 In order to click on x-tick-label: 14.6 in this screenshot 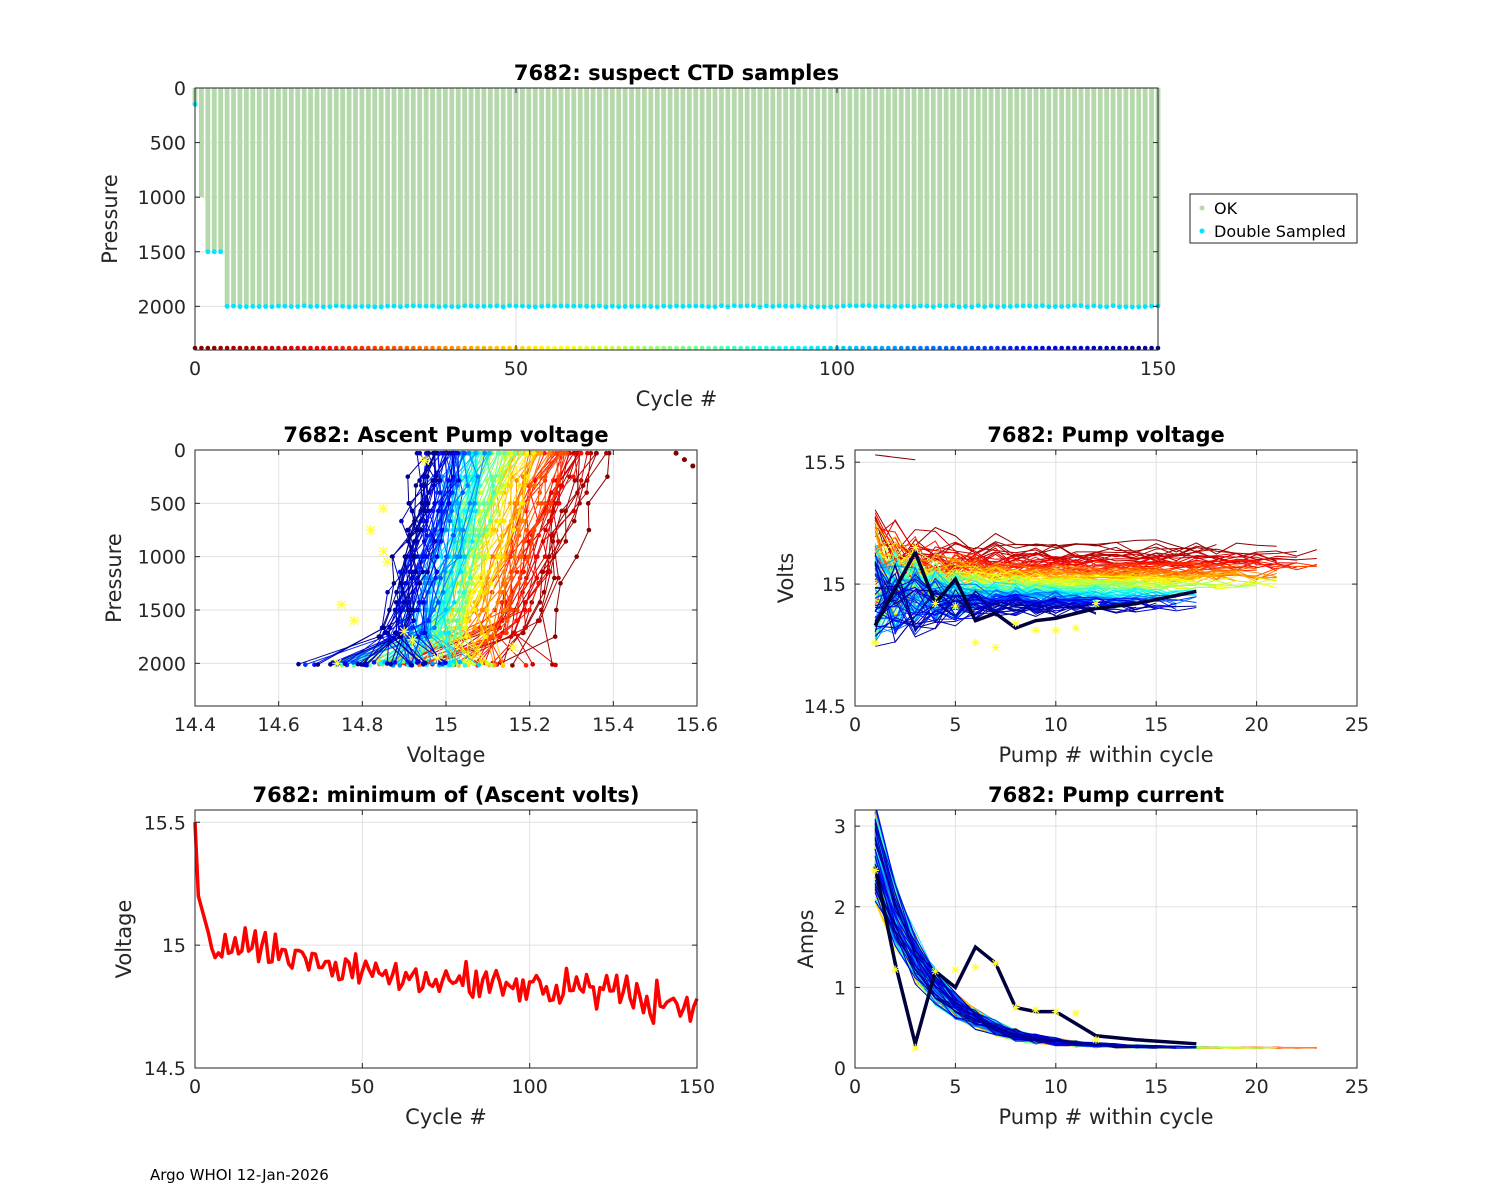, I will do `click(279, 725)`.